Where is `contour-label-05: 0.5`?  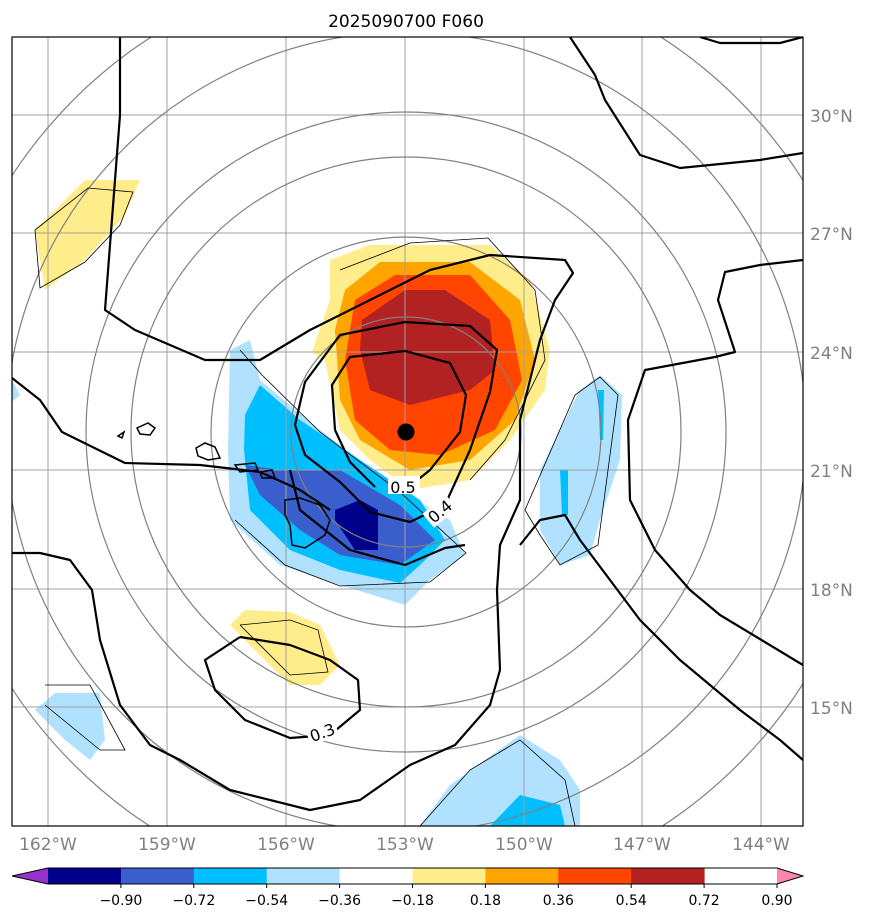 contour-label-05: 0.5 is located at coordinates (402, 487).